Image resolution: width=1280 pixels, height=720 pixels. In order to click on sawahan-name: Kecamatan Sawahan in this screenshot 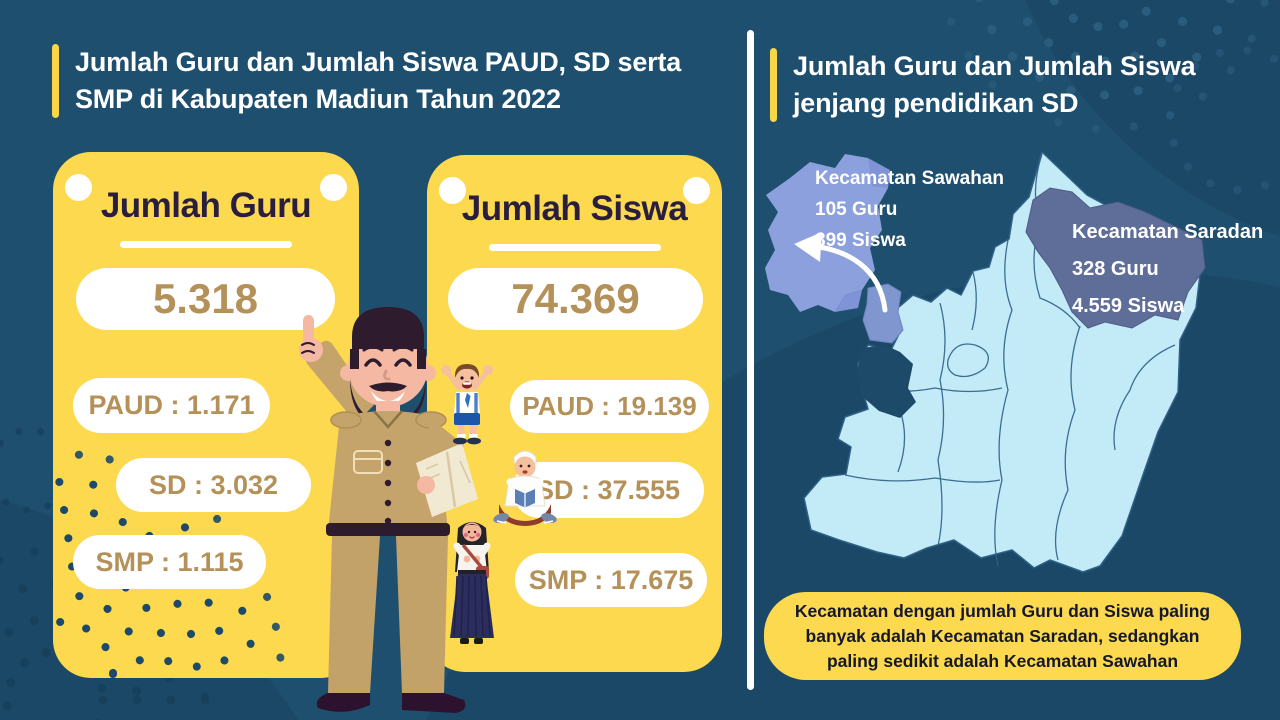, I will do `click(910, 178)`.